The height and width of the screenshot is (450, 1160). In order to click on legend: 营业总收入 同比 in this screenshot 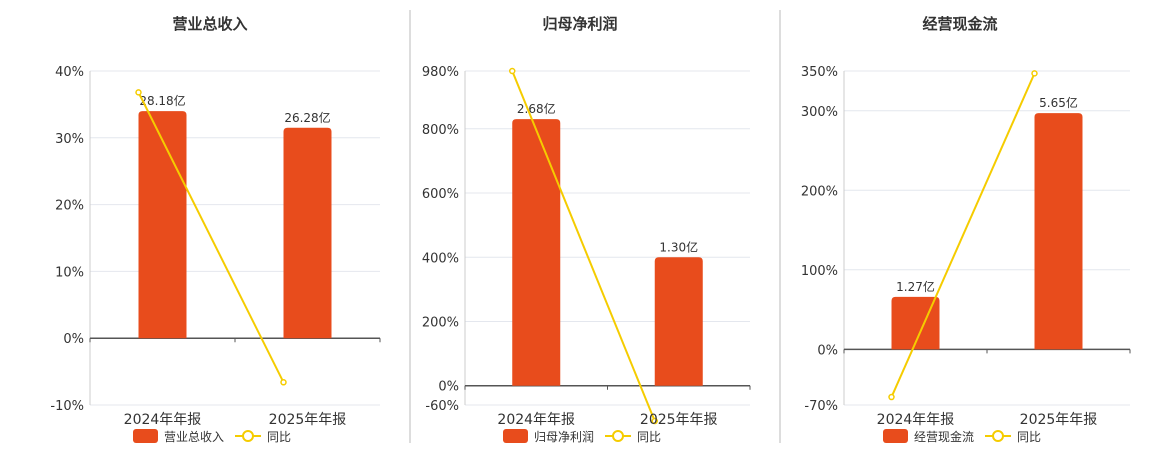, I will do `click(212, 436)`.